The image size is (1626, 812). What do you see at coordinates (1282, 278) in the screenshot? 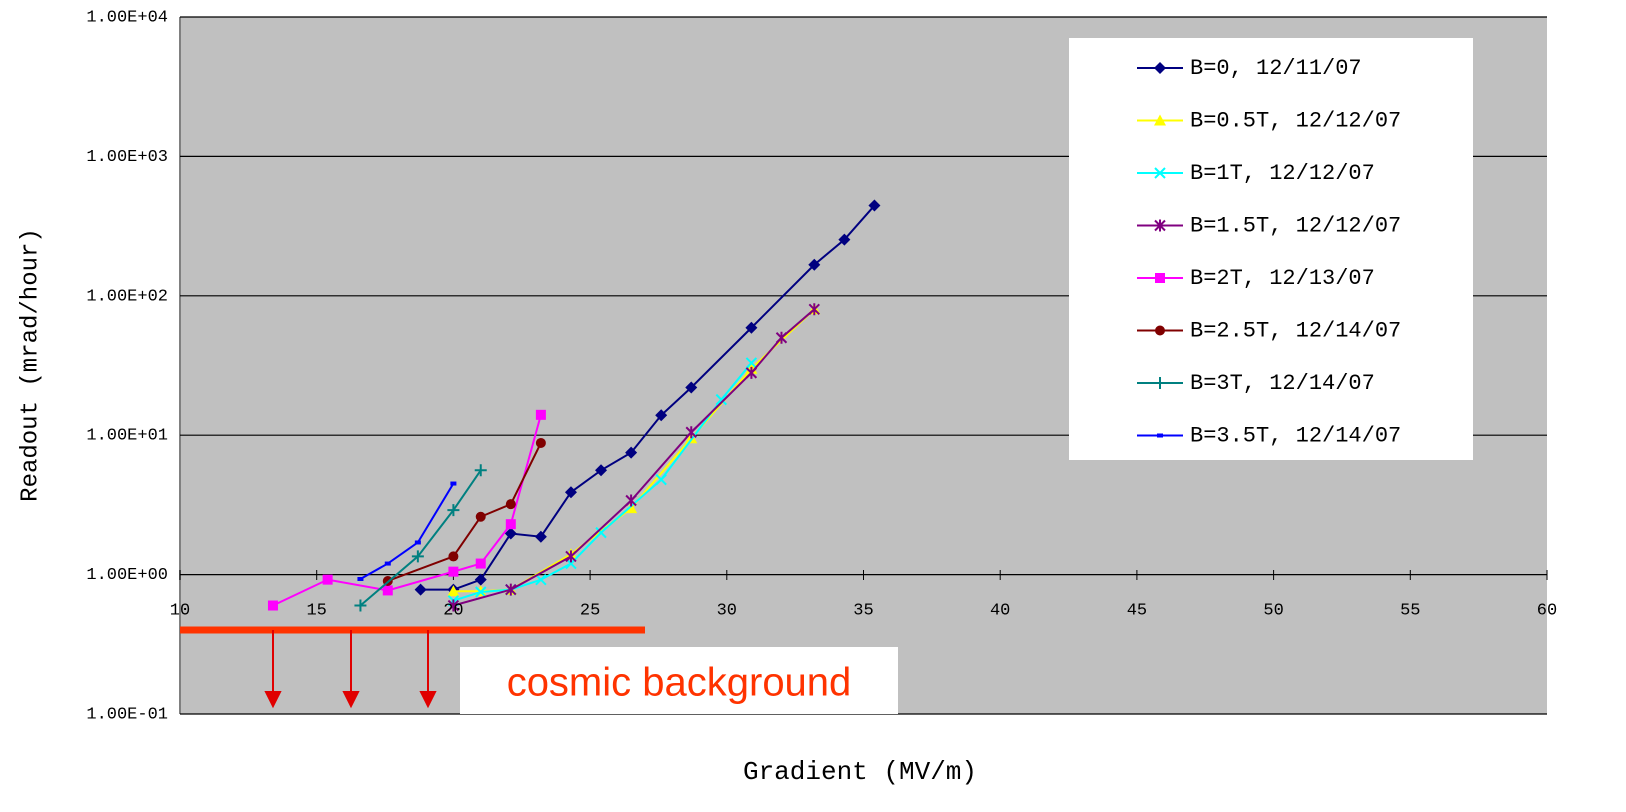
I see `legend-label: B=2T, 12/13/07` at bounding box center [1282, 278].